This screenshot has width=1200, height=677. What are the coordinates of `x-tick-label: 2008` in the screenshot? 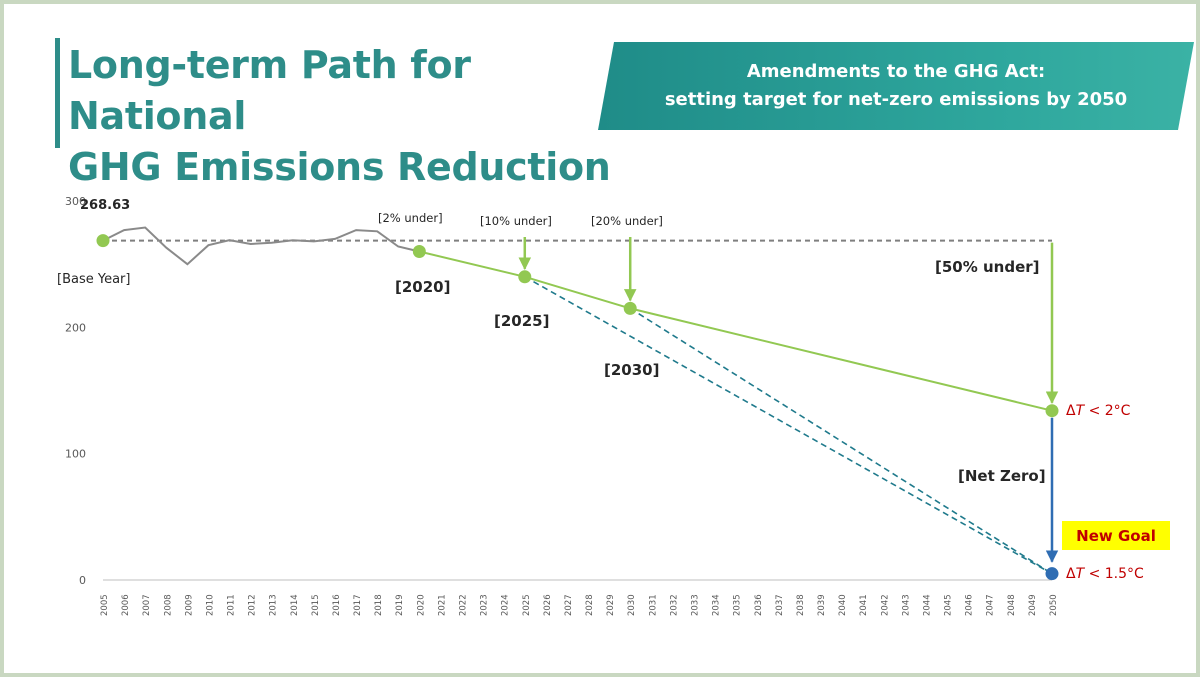 It's located at (168, 605).